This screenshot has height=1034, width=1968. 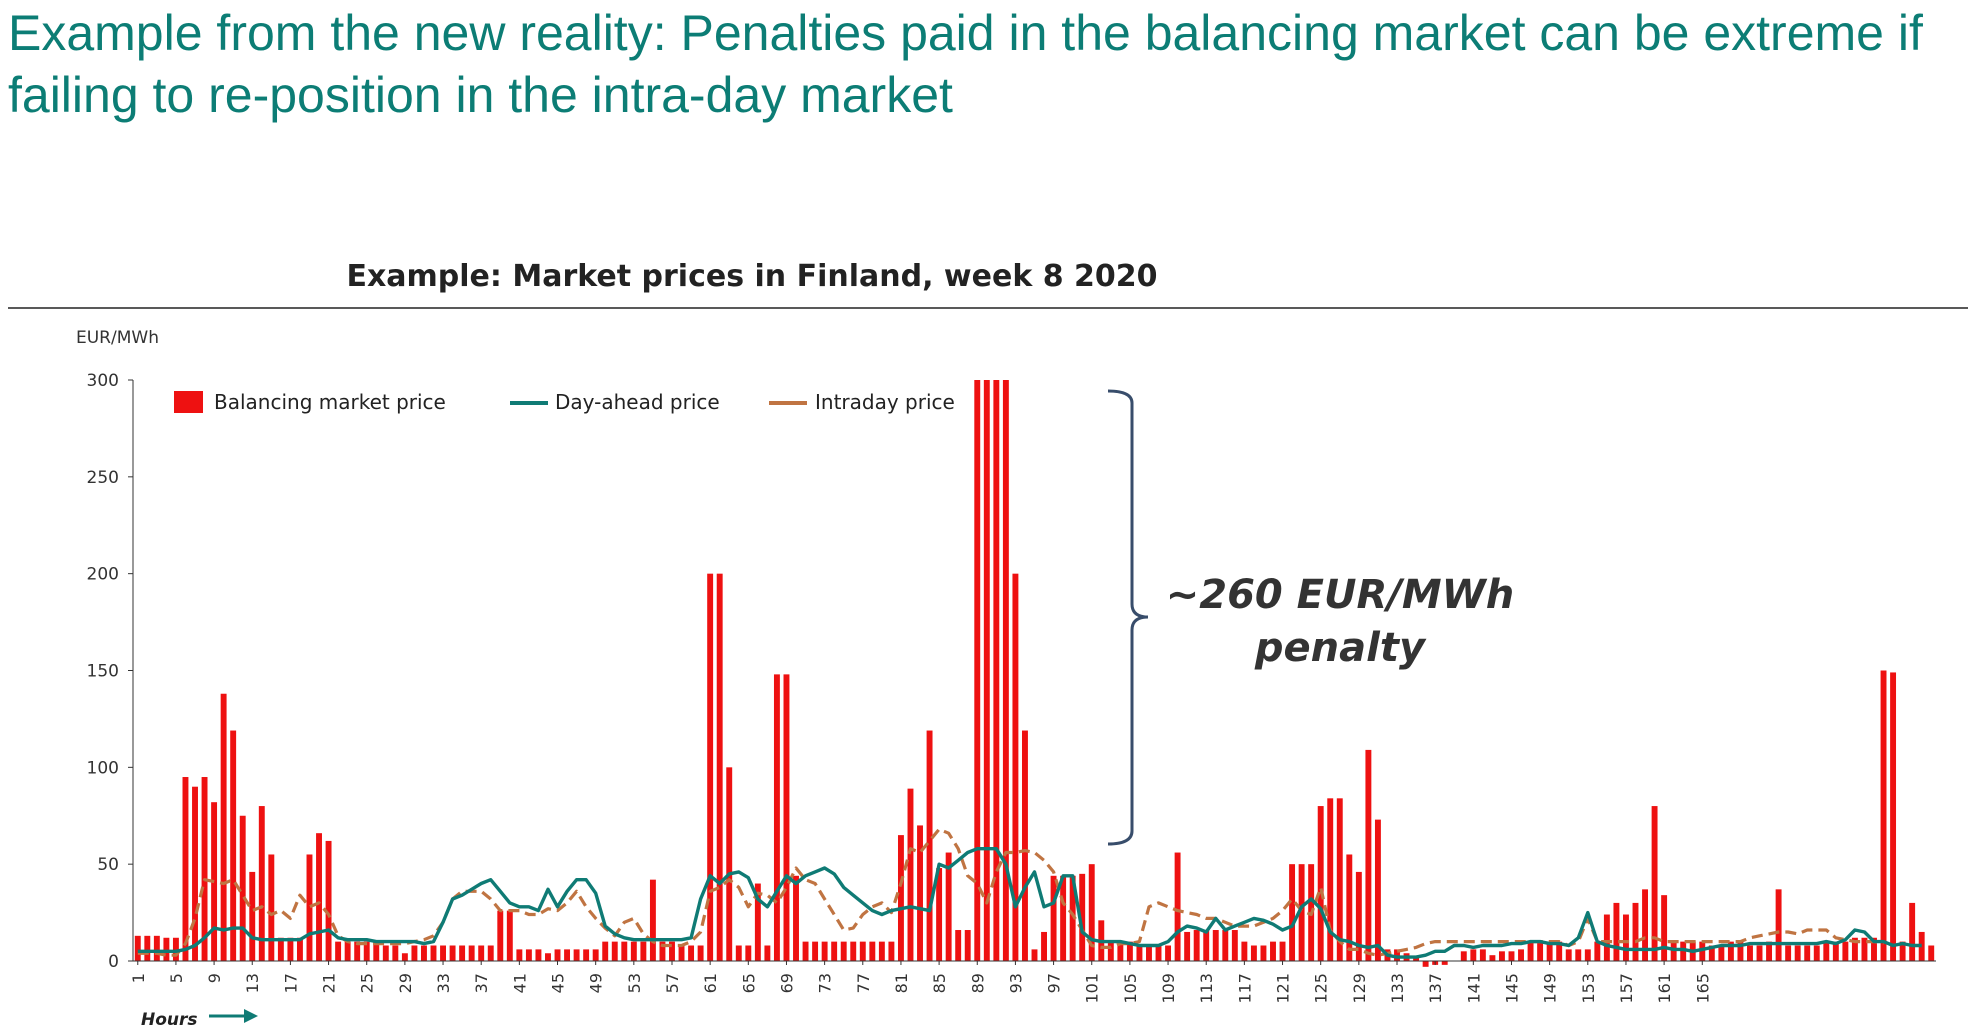 I want to click on hours-arrow-icon, so click(x=251, y=1016).